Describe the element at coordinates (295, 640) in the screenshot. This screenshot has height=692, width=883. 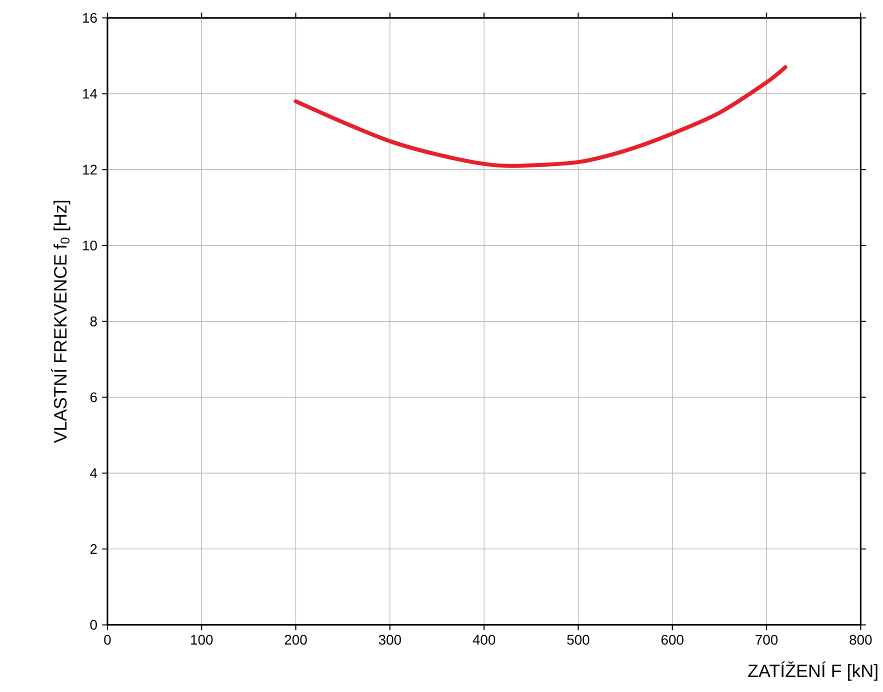
I see `x-tick-label: 200` at that location.